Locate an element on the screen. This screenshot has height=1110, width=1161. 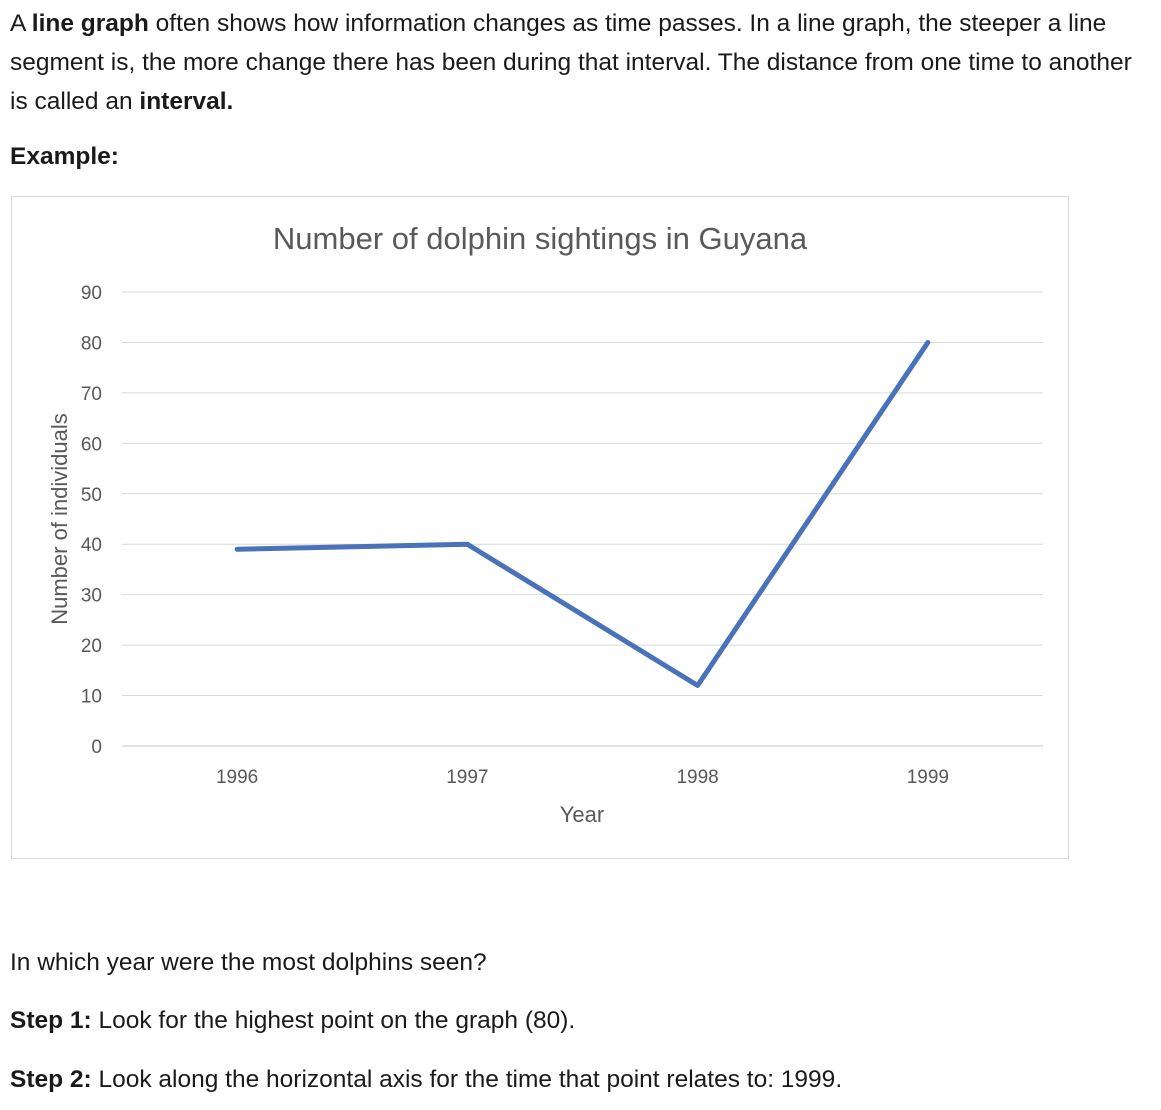
x-tick-label: 1997 is located at coordinates (467, 777).